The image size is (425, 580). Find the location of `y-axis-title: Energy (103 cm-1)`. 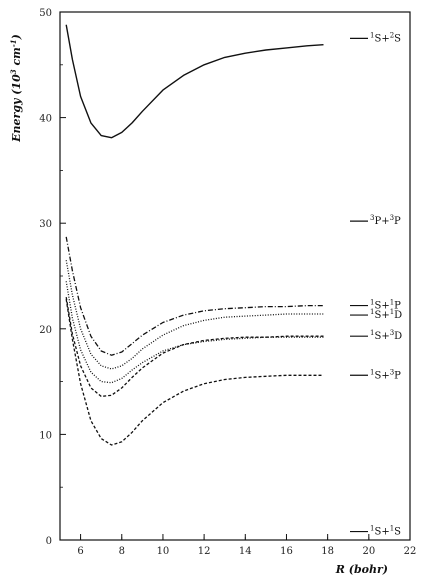

y-axis-title: Energy (103 cm-1) is located at coordinates (16, 88).